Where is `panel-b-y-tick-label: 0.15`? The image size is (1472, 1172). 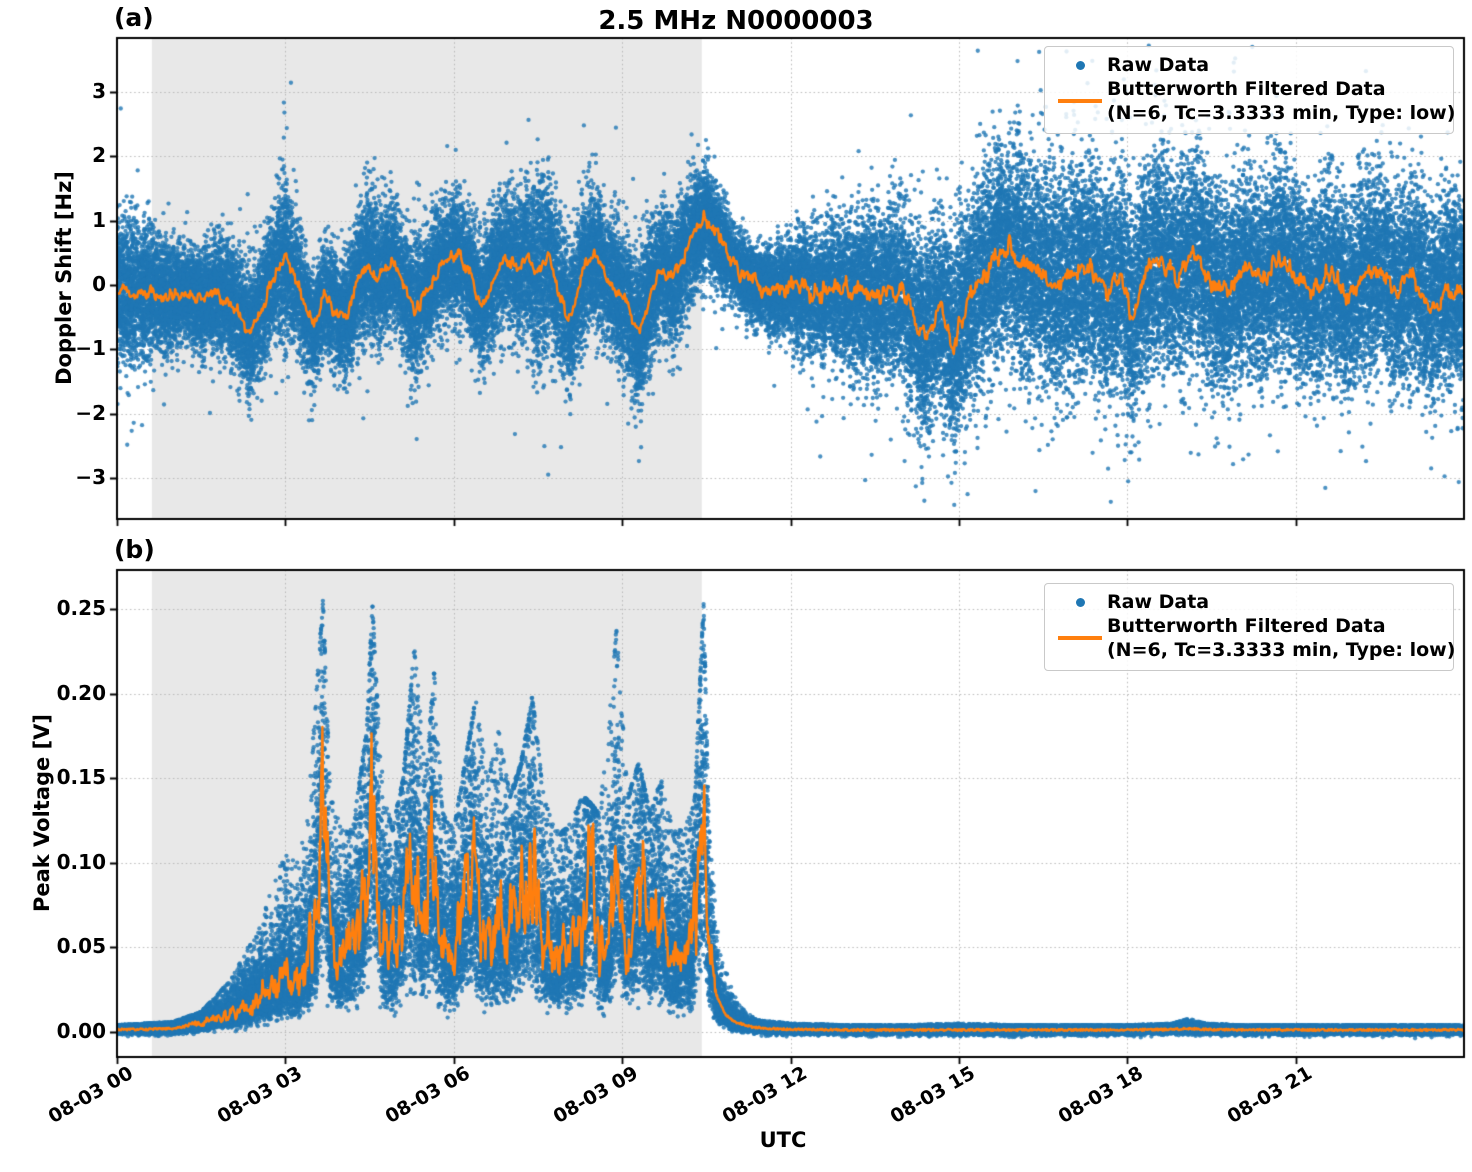
panel-b-y-tick-label: 0.15 is located at coordinates (81, 777).